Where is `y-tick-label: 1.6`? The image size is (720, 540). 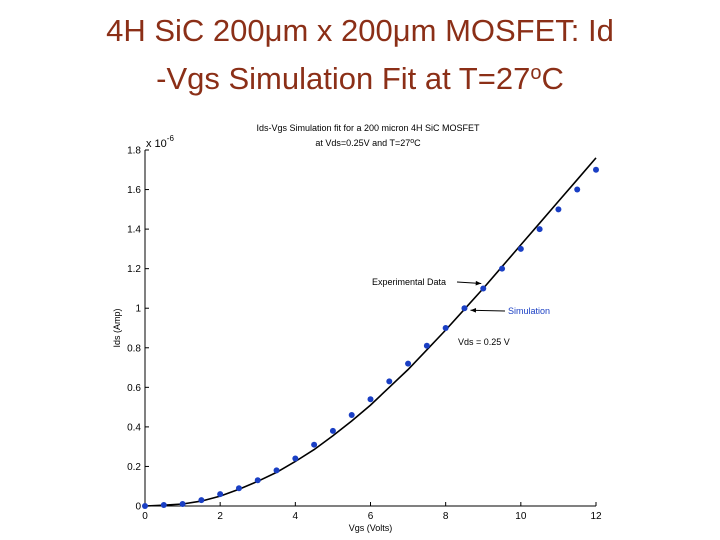 y-tick-label: 1.6 is located at coordinates (134, 190).